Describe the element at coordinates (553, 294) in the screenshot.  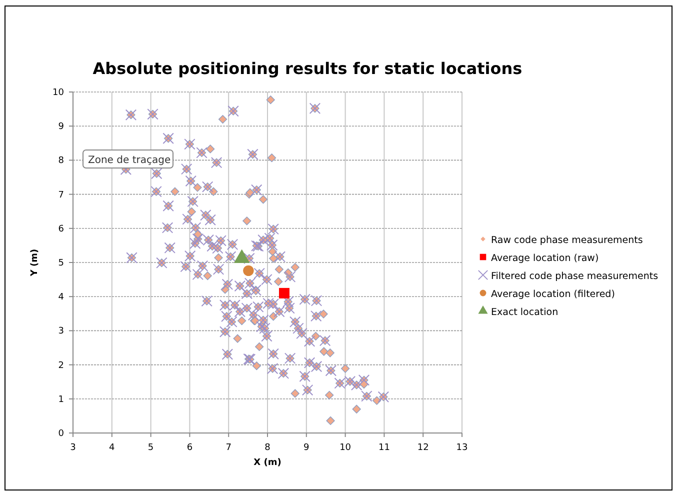
I see `legend-label: Average location (filtered)` at that location.